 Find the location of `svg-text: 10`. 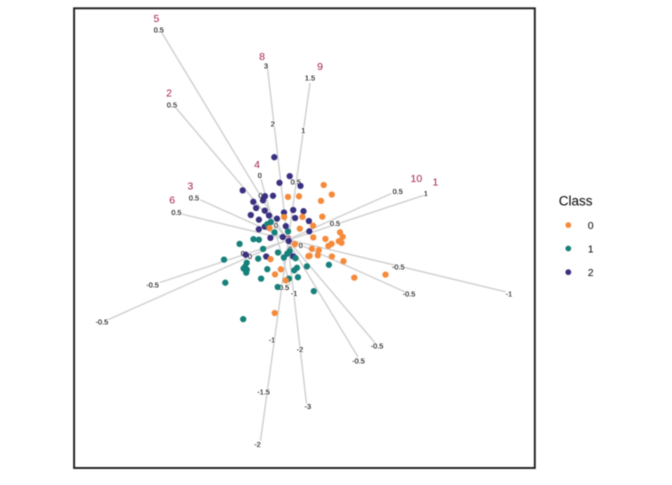

svg-text: 10 is located at coordinates (417, 179).